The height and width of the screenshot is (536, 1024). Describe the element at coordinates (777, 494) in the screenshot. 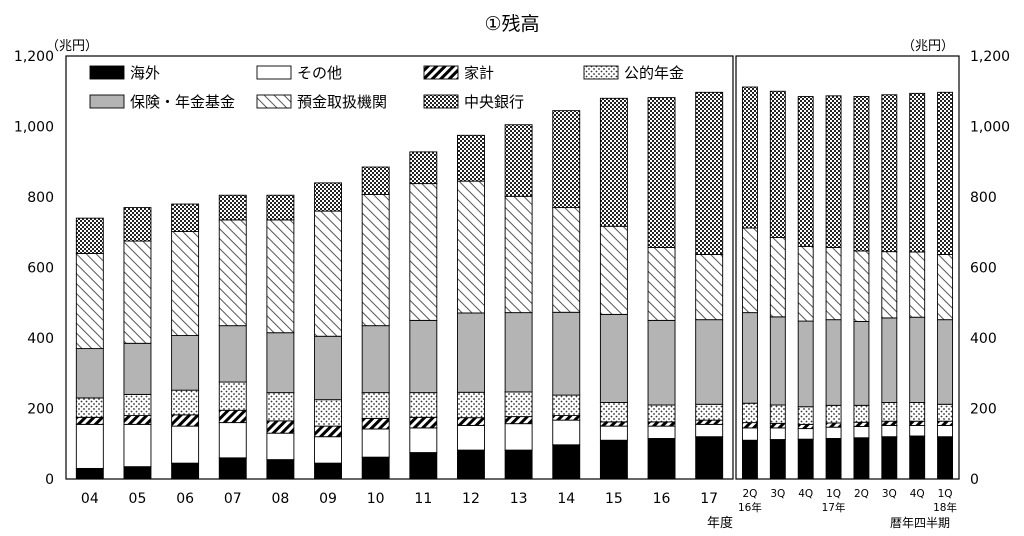

I see `x-tick-label-quarter: 3Q` at that location.